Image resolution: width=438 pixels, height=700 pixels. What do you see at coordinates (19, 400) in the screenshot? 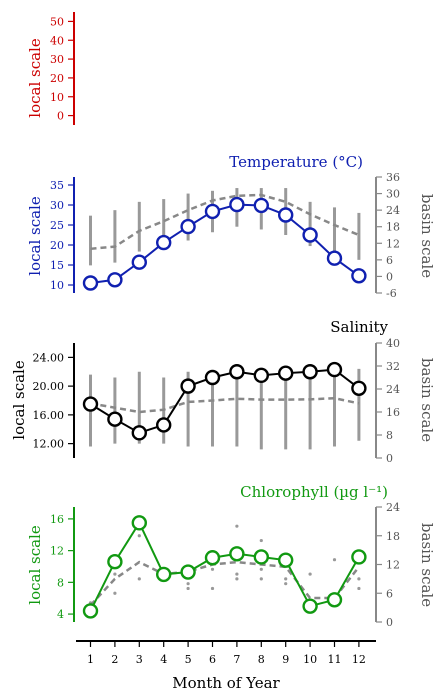
I see `salinity-y-axis-label: local scale` at bounding box center [19, 400].